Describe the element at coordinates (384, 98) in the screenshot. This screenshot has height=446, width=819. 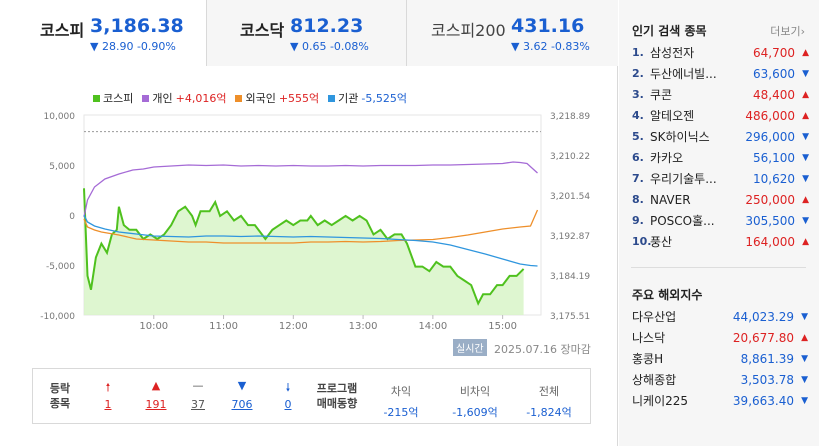
I see `legend-institution-value: -5,525억` at that location.